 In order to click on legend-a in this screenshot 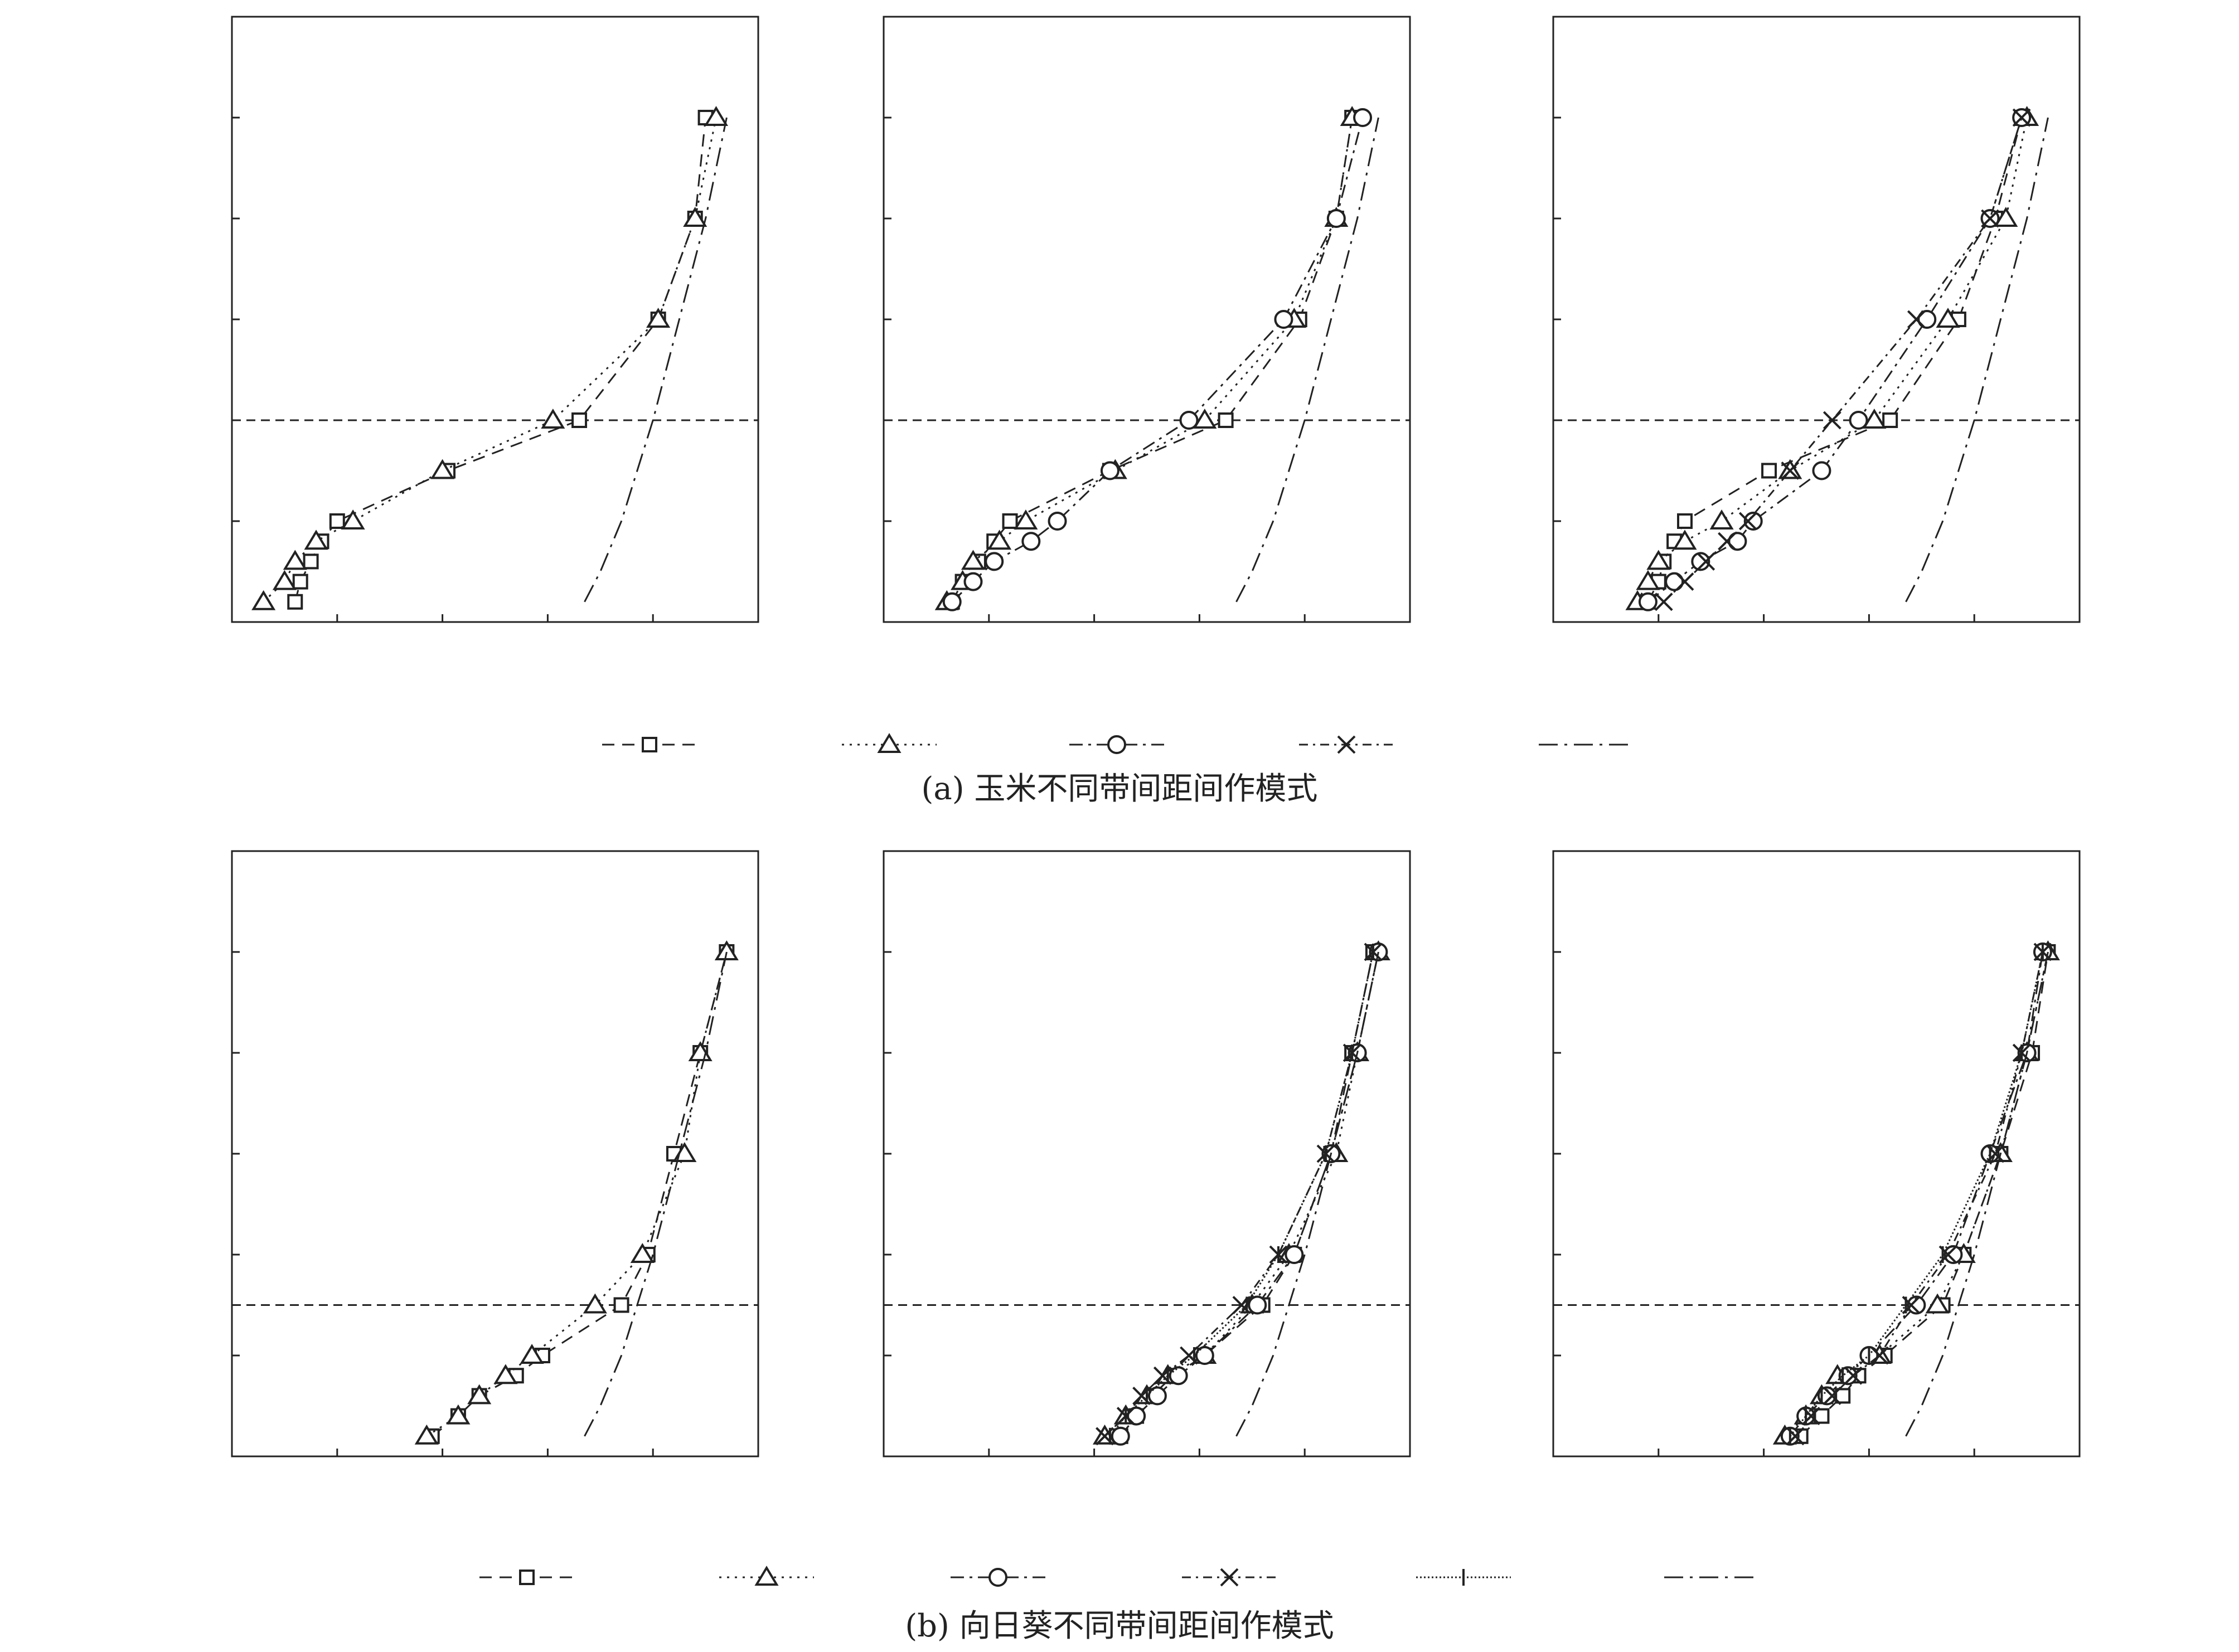, I will do `click(1118, 744)`.